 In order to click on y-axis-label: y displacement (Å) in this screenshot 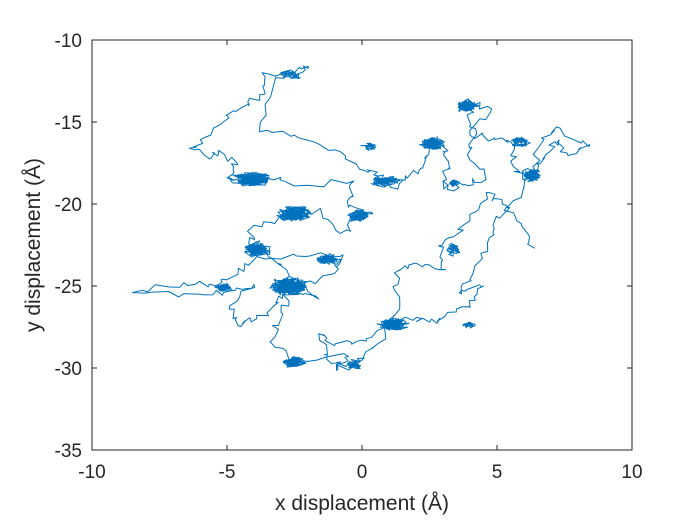, I will do `click(33, 245)`.